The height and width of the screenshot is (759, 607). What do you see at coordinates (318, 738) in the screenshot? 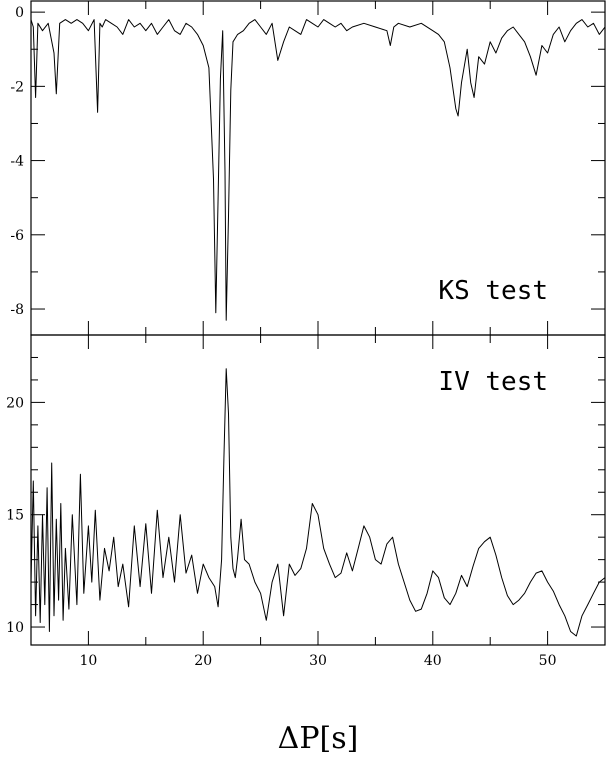
I see `x-axis-title: ΔP[s]` at bounding box center [318, 738].